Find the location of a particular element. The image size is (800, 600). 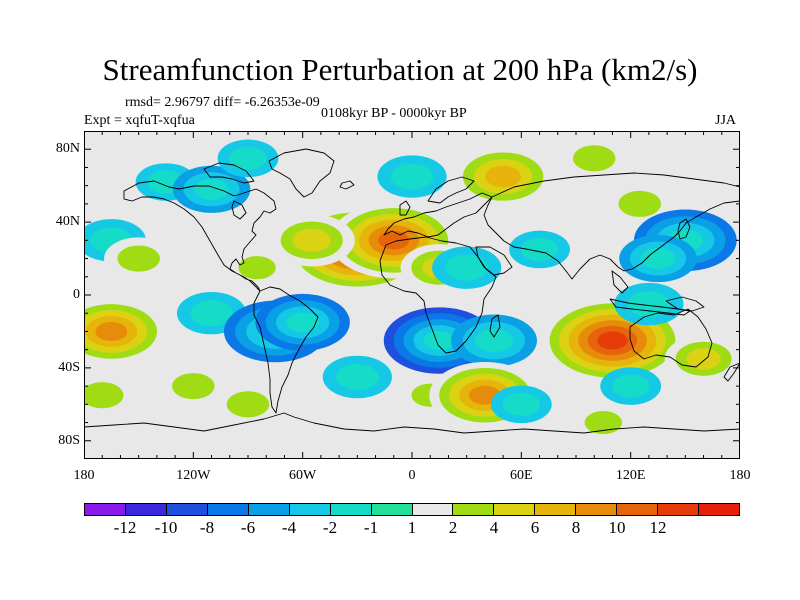

colorbar-label: 6 is located at coordinates (535, 527).